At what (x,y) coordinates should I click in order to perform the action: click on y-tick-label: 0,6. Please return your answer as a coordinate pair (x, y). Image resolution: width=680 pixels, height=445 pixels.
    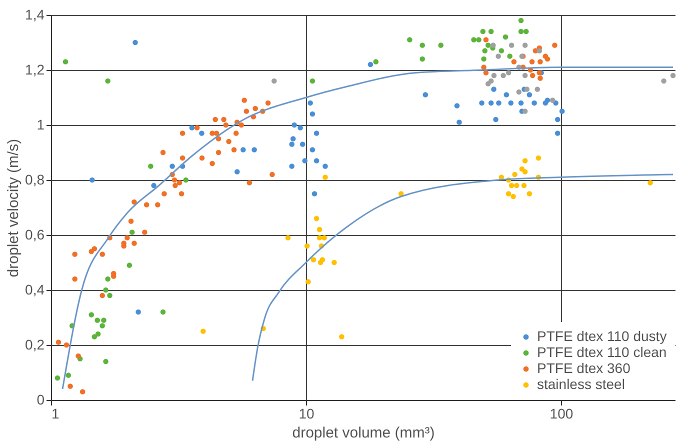
    Looking at the image, I should click on (35, 234).